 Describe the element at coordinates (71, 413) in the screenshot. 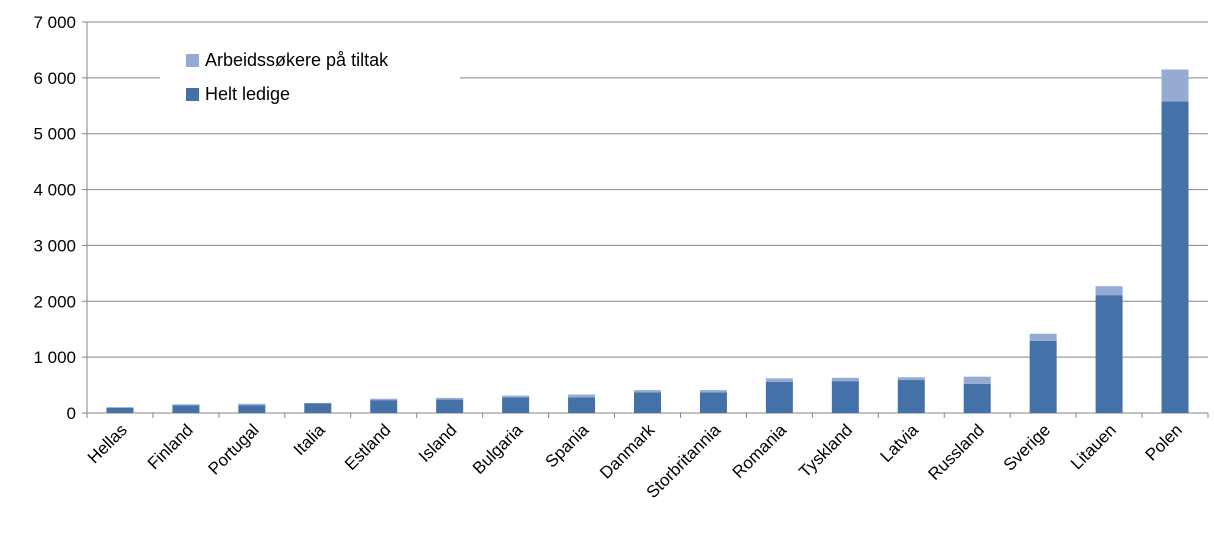

I see `y-tick-label: 0` at that location.